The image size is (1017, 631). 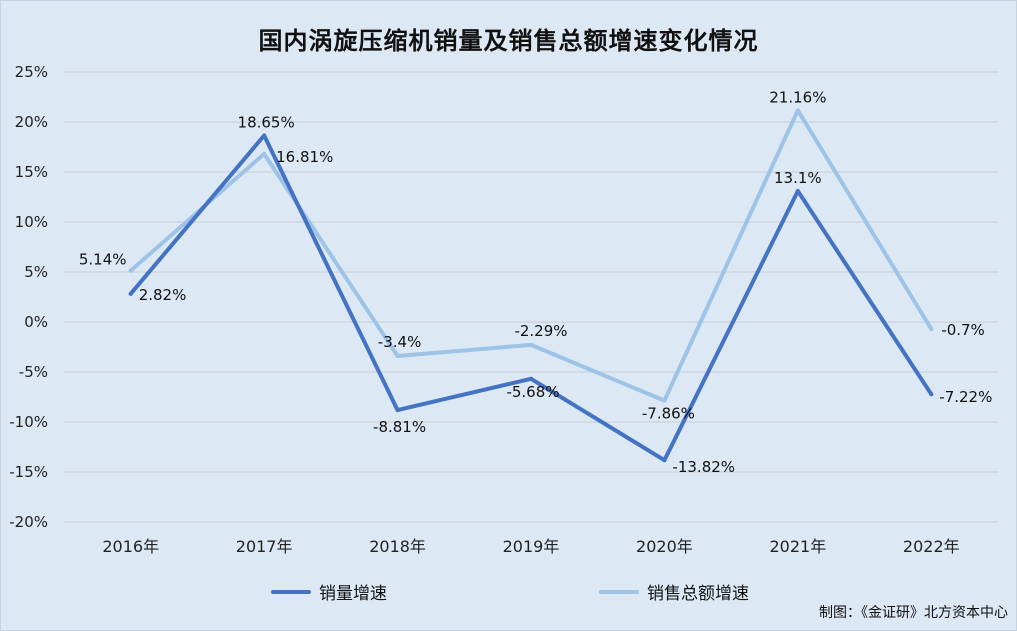 What do you see at coordinates (130, 546) in the screenshot?
I see `x-tick-label: 2016年` at bounding box center [130, 546].